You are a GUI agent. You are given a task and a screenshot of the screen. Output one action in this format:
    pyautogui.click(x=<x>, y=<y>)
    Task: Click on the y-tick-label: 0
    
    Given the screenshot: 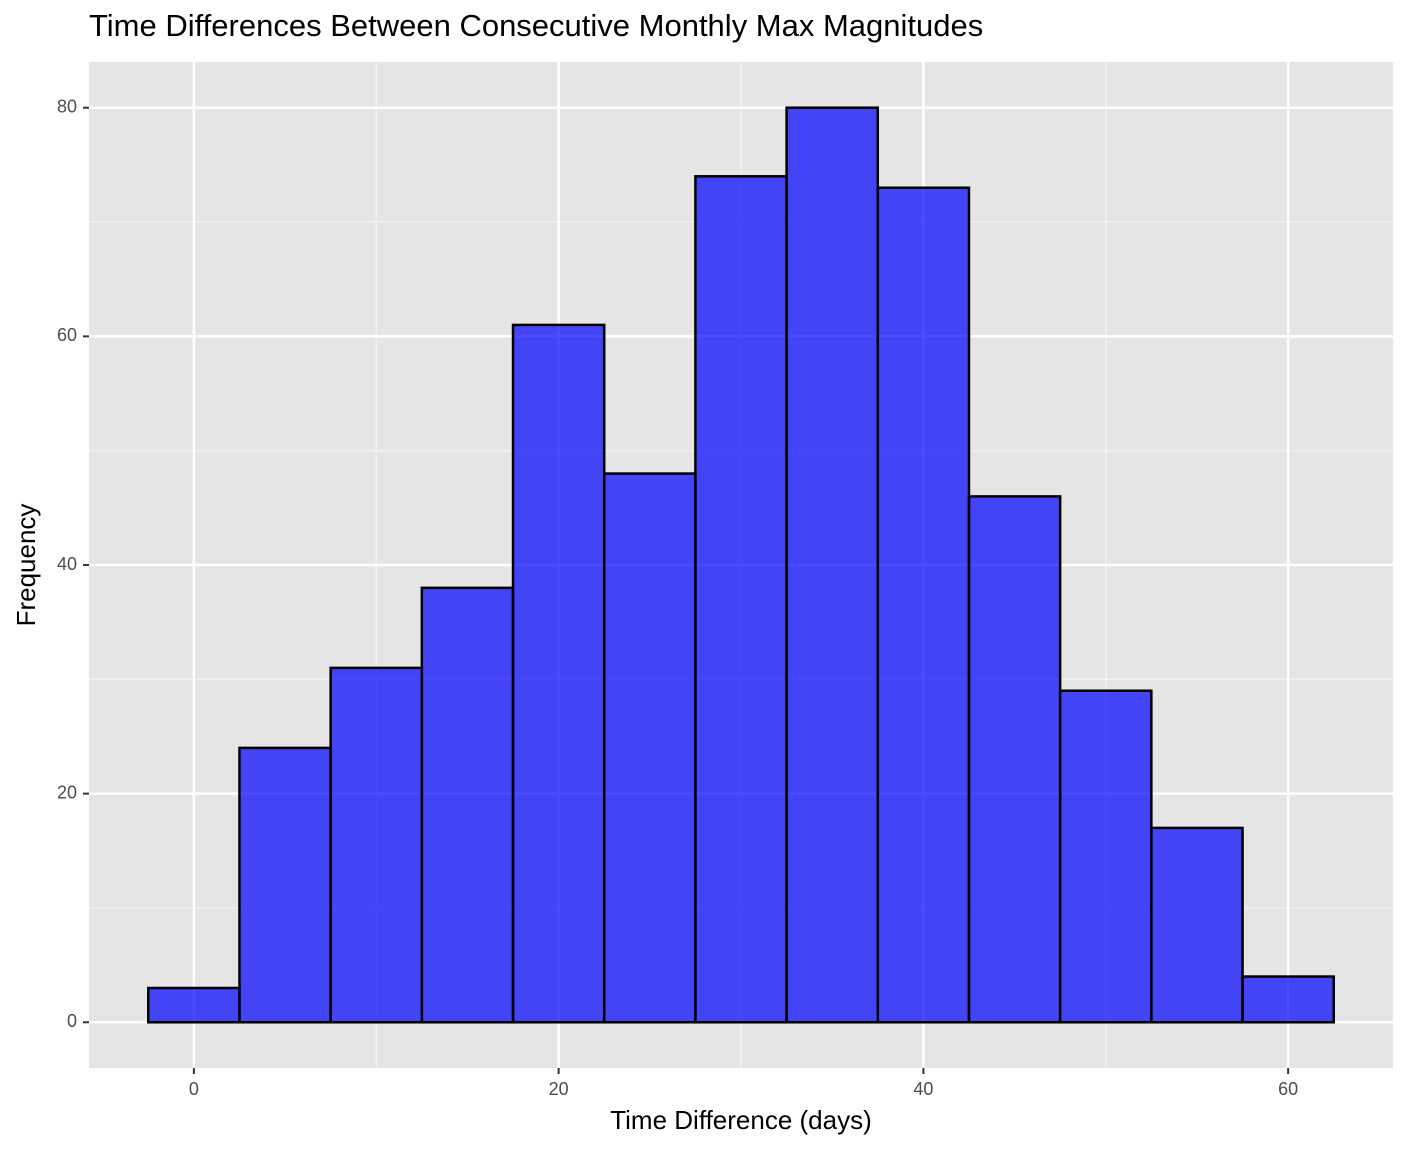 What is the action you would take?
    pyautogui.click(x=72, y=1021)
    